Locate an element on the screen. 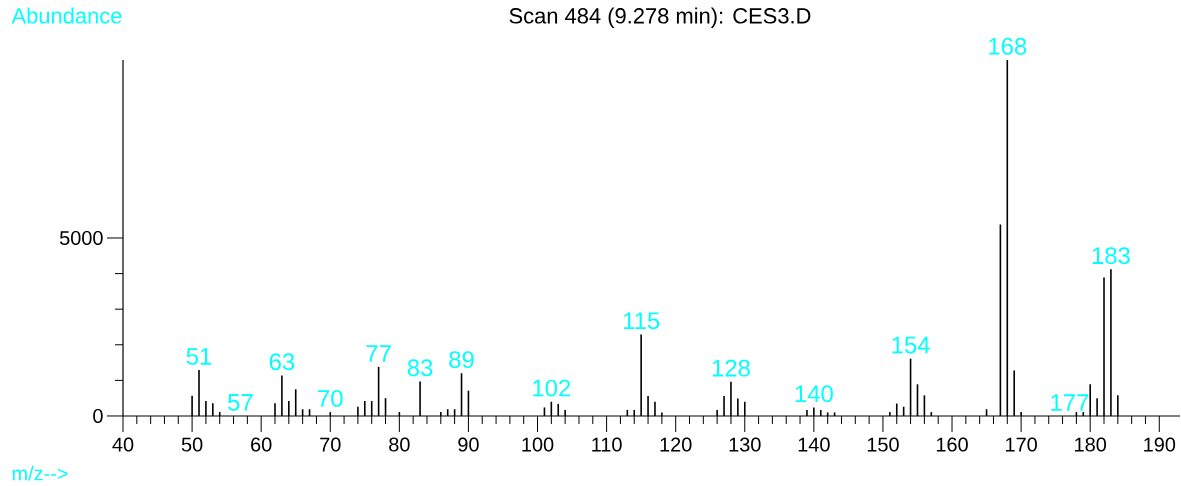  x-tick-label: 160 is located at coordinates (952, 444).